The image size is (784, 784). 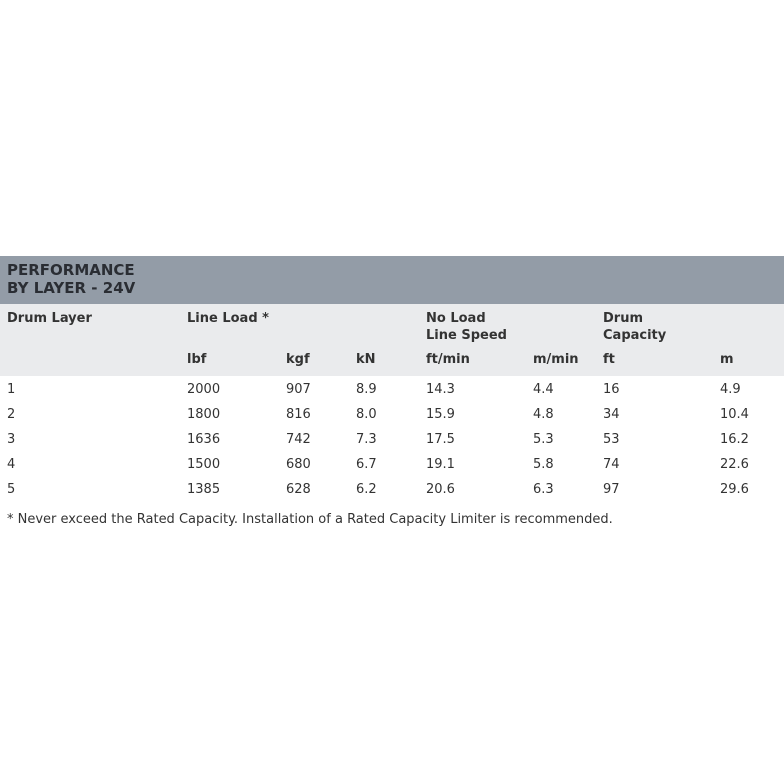 What do you see at coordinates (734, 464) in the screenshot?
I see `table-cell: 22.6` at bounding box center [734, 464].